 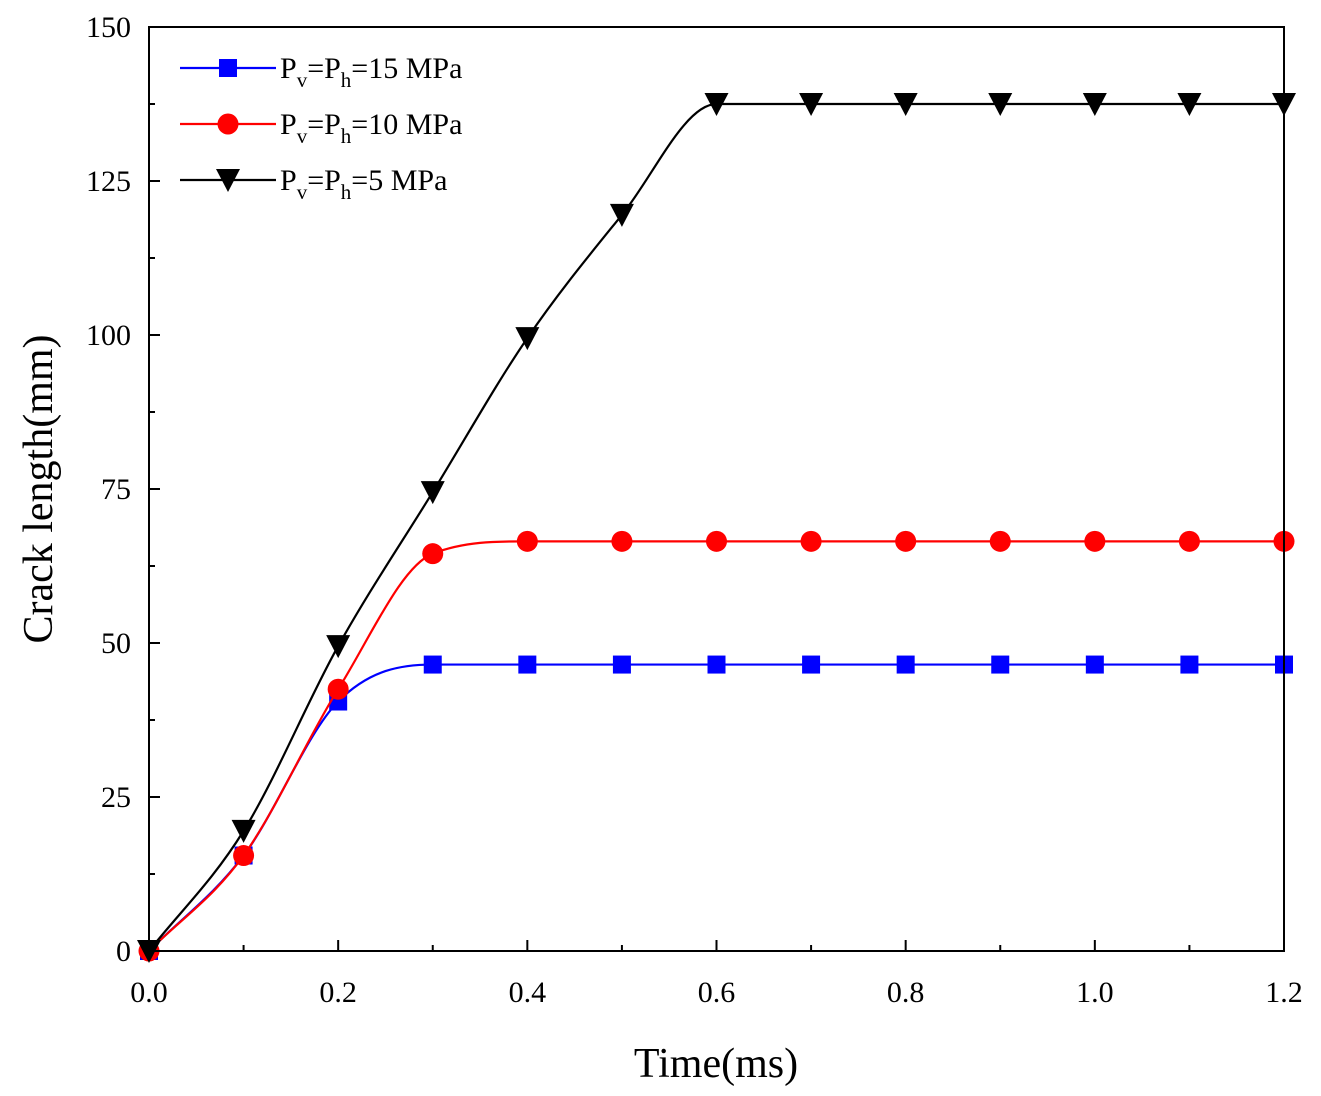 What do you see at coordinates (39, 488) in the screenshot?
I see `y-axis-title: Crack length(mm)` at bounding box center [39, 488].